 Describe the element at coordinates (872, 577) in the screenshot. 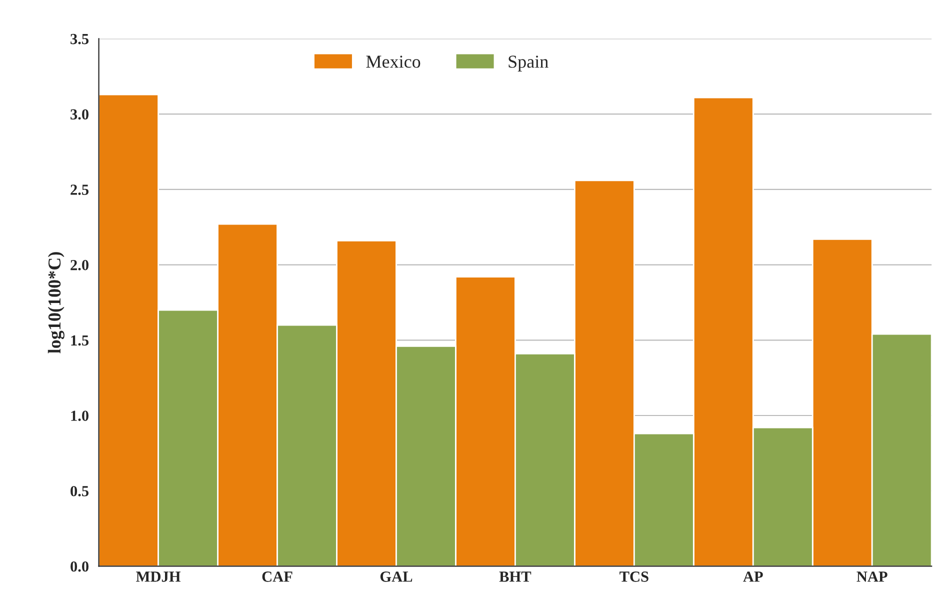

I see `x-tick-label: NAP` at that location.